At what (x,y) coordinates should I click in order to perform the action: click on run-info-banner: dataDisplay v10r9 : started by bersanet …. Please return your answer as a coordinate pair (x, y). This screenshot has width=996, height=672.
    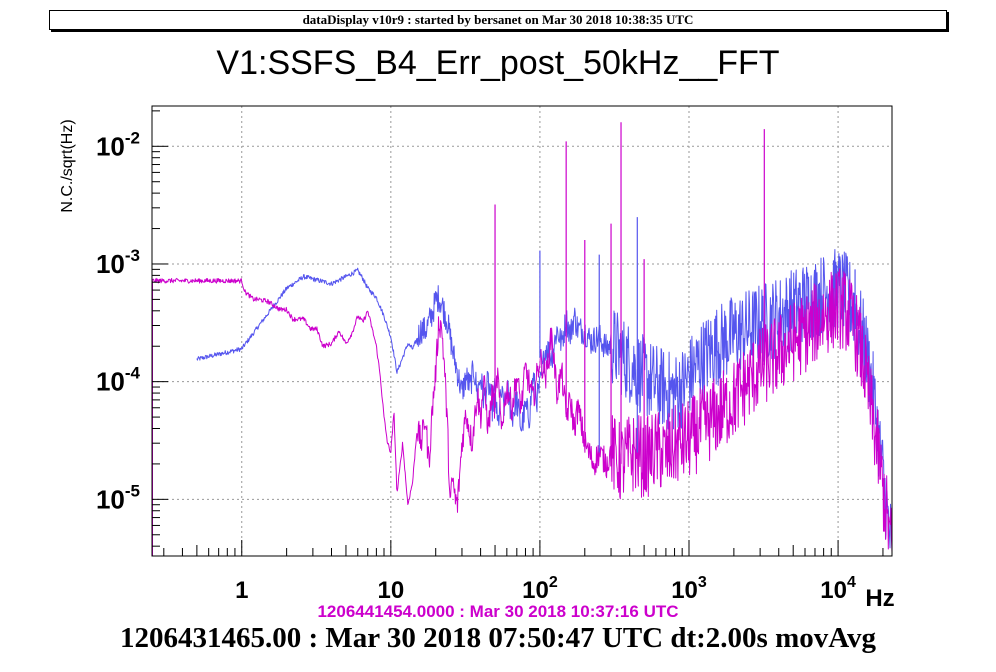
    Looking at the image, I should click on (498, 20).